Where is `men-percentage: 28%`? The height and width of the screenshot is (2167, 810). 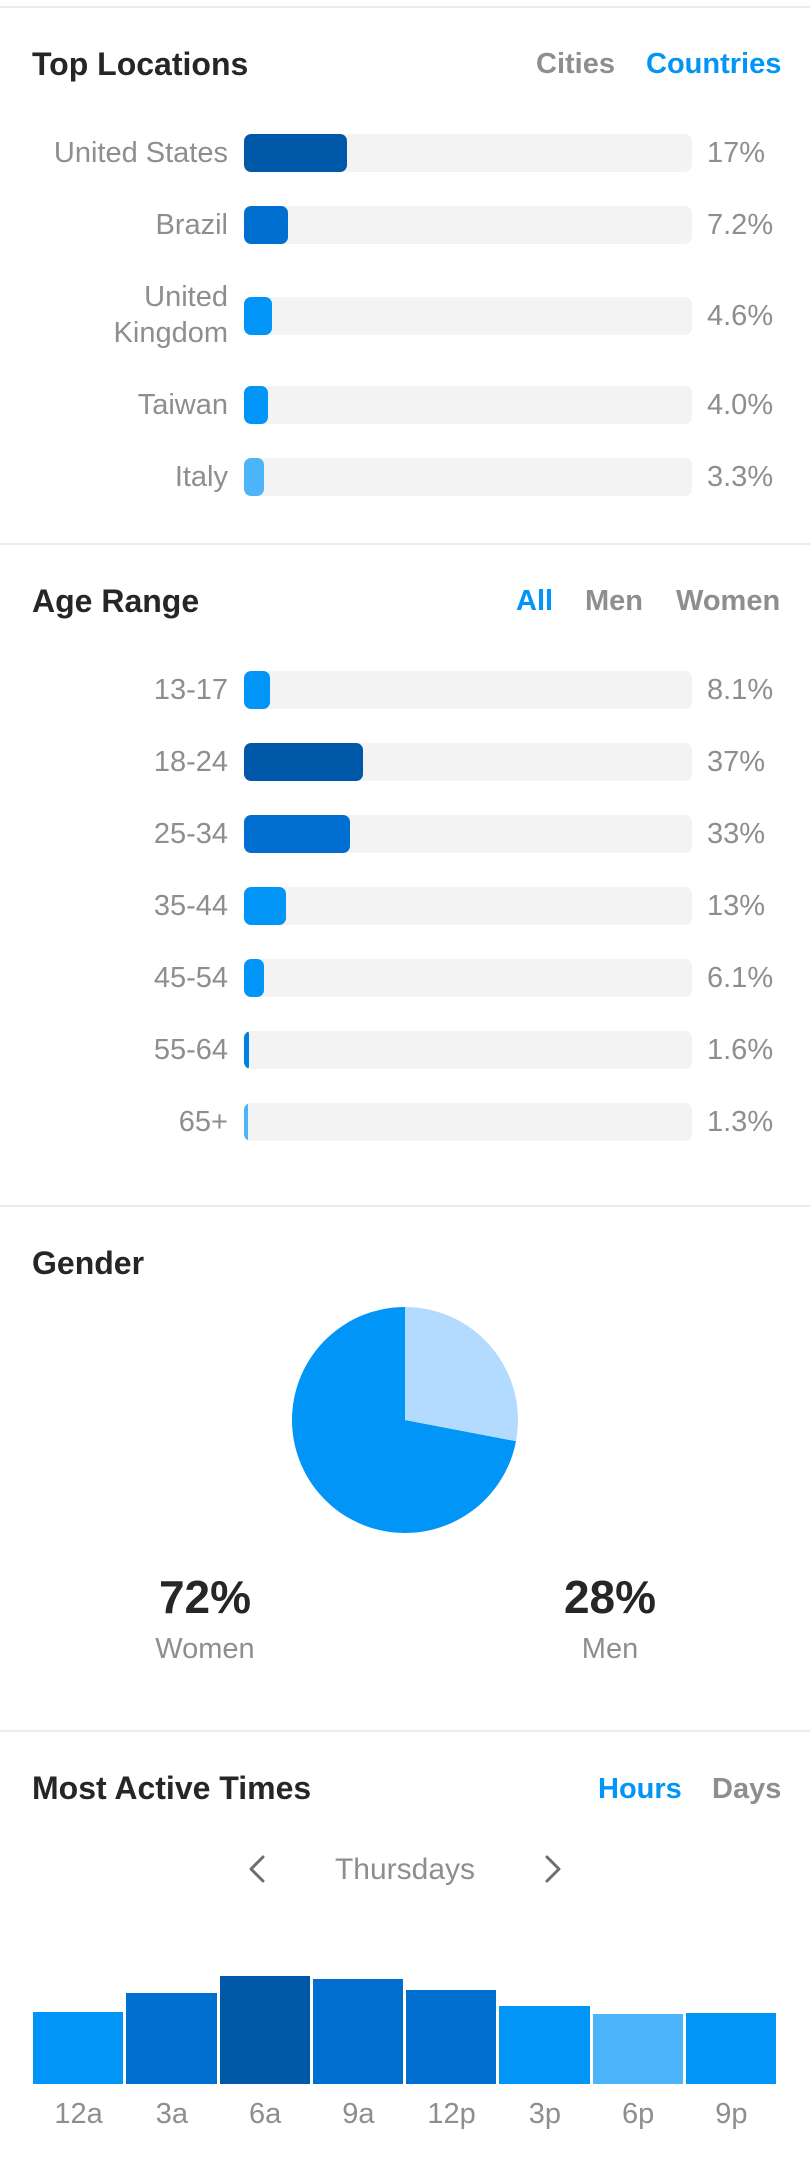
men-percentage: 28% is located at coordinates (610, 1597).